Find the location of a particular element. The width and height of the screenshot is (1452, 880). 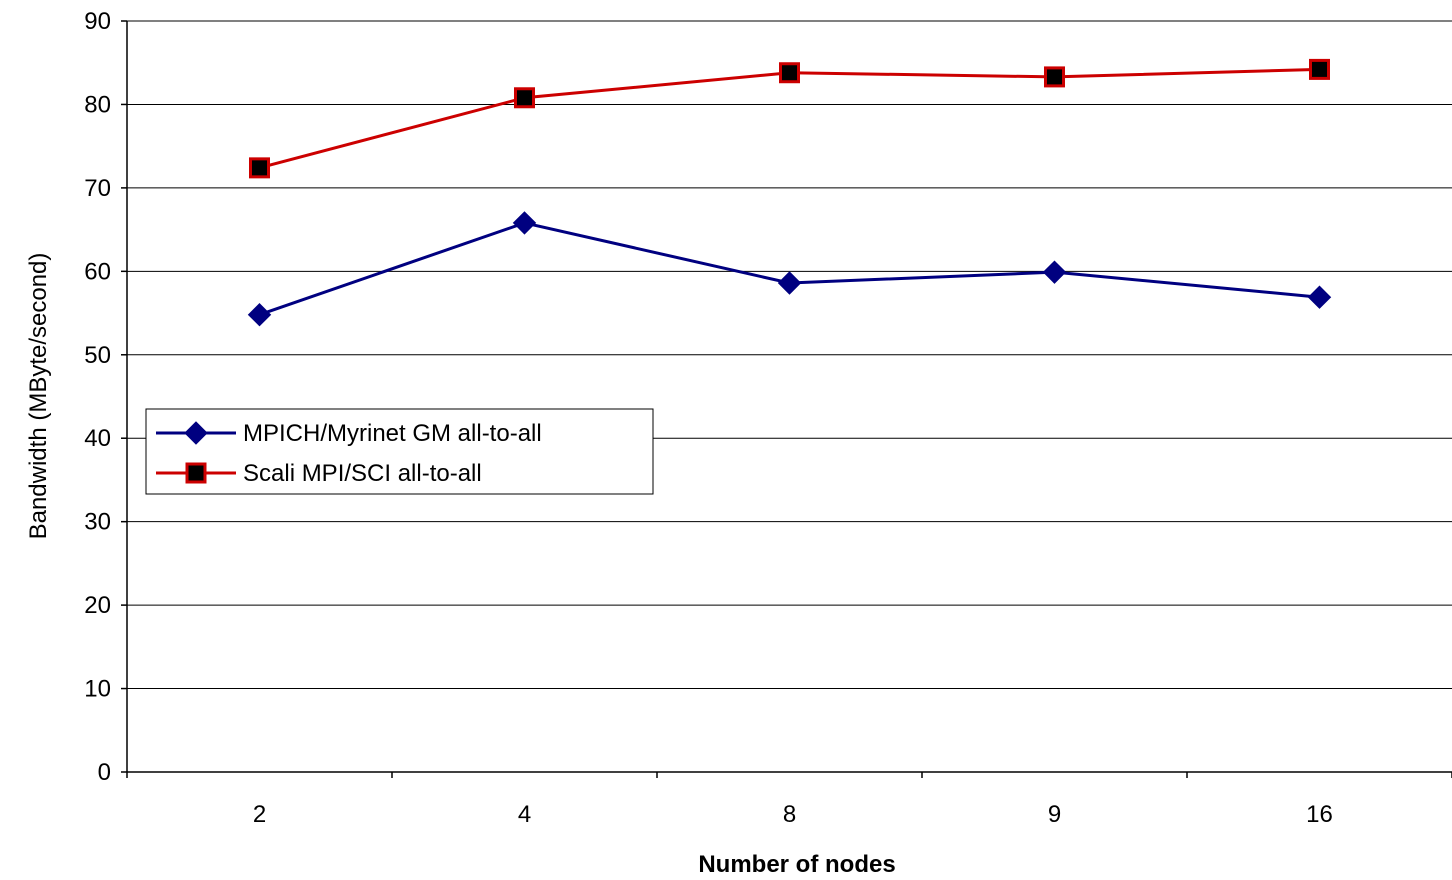

y-tick-label-10: 10 is located at coordinates (97, 689).